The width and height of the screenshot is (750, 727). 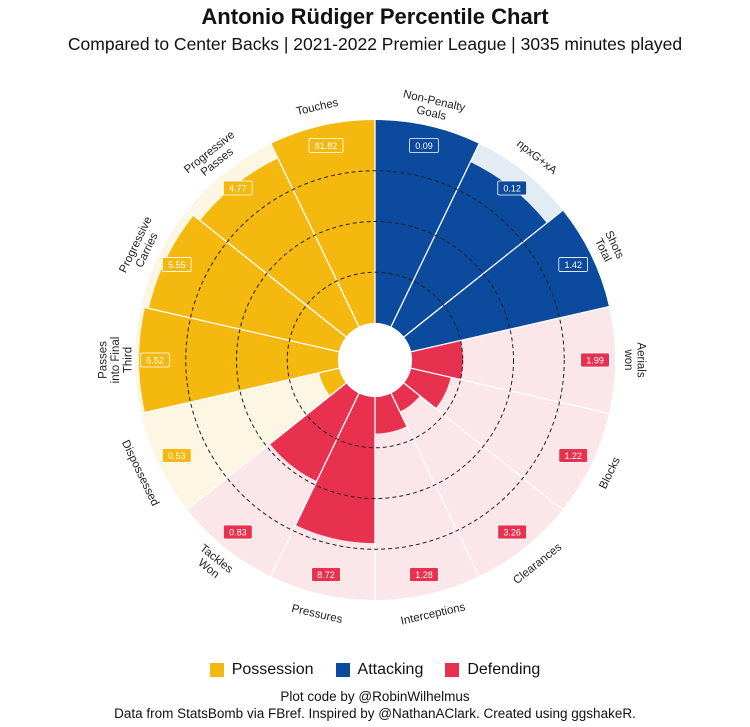 What do you see at coordinates (628, 359) in the screenshot?
I see `category-label-line: won` at bounding box center [628, 359].